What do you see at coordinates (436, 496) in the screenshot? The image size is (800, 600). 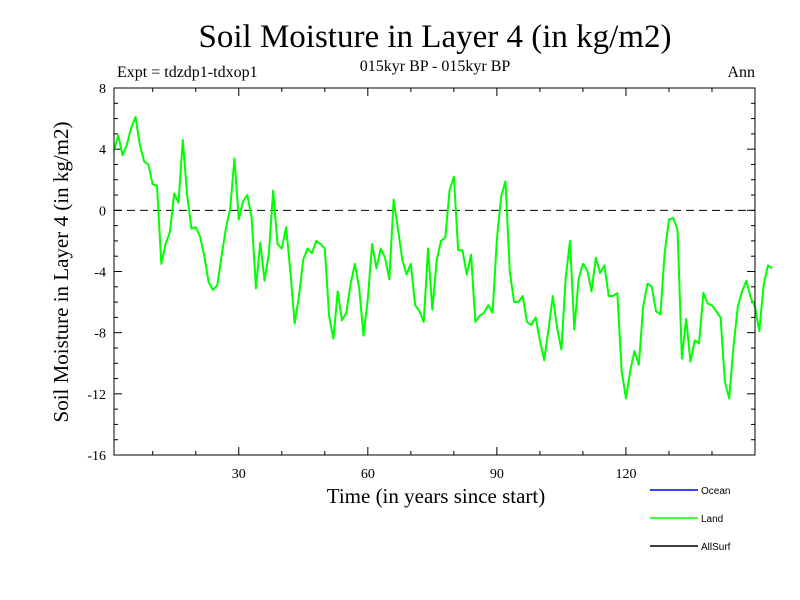 I see `x-axis-label: Time (in years since start)` at bounding box center [436, 496].